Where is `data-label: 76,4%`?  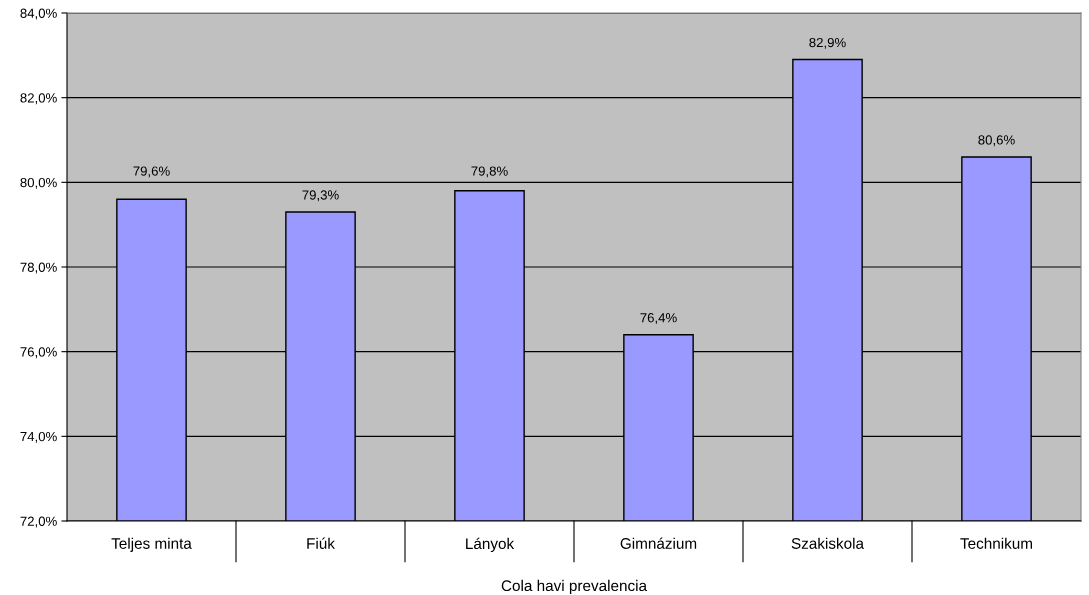 data-label: 76,4% is located at coordinates (658, 318).